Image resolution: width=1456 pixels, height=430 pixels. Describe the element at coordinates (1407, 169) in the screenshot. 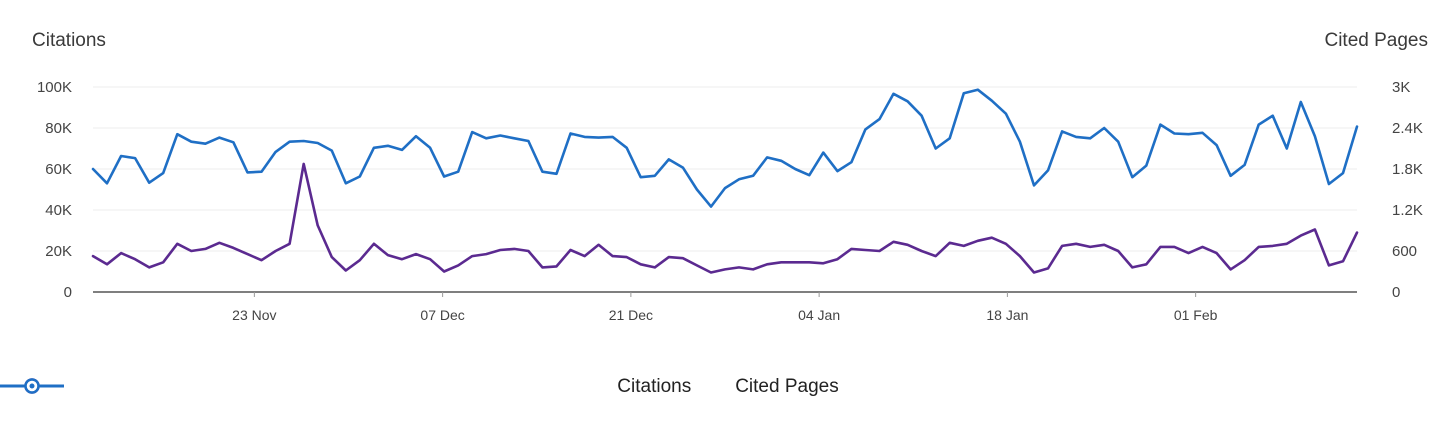

I see `right-tick-label: 1.8K` at that location.